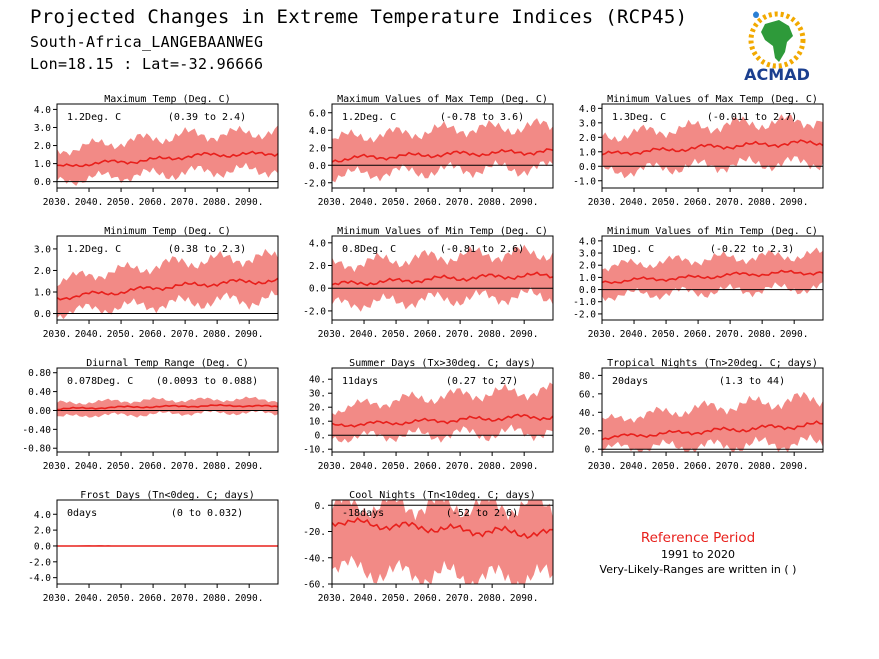 This screenshot has width=879, height=659. What do you see at coordinates (207, 381) in the screenshot?
I see `very-likely-range-label: (0.0093 to 0.088)` at bounding box center [207, 381].